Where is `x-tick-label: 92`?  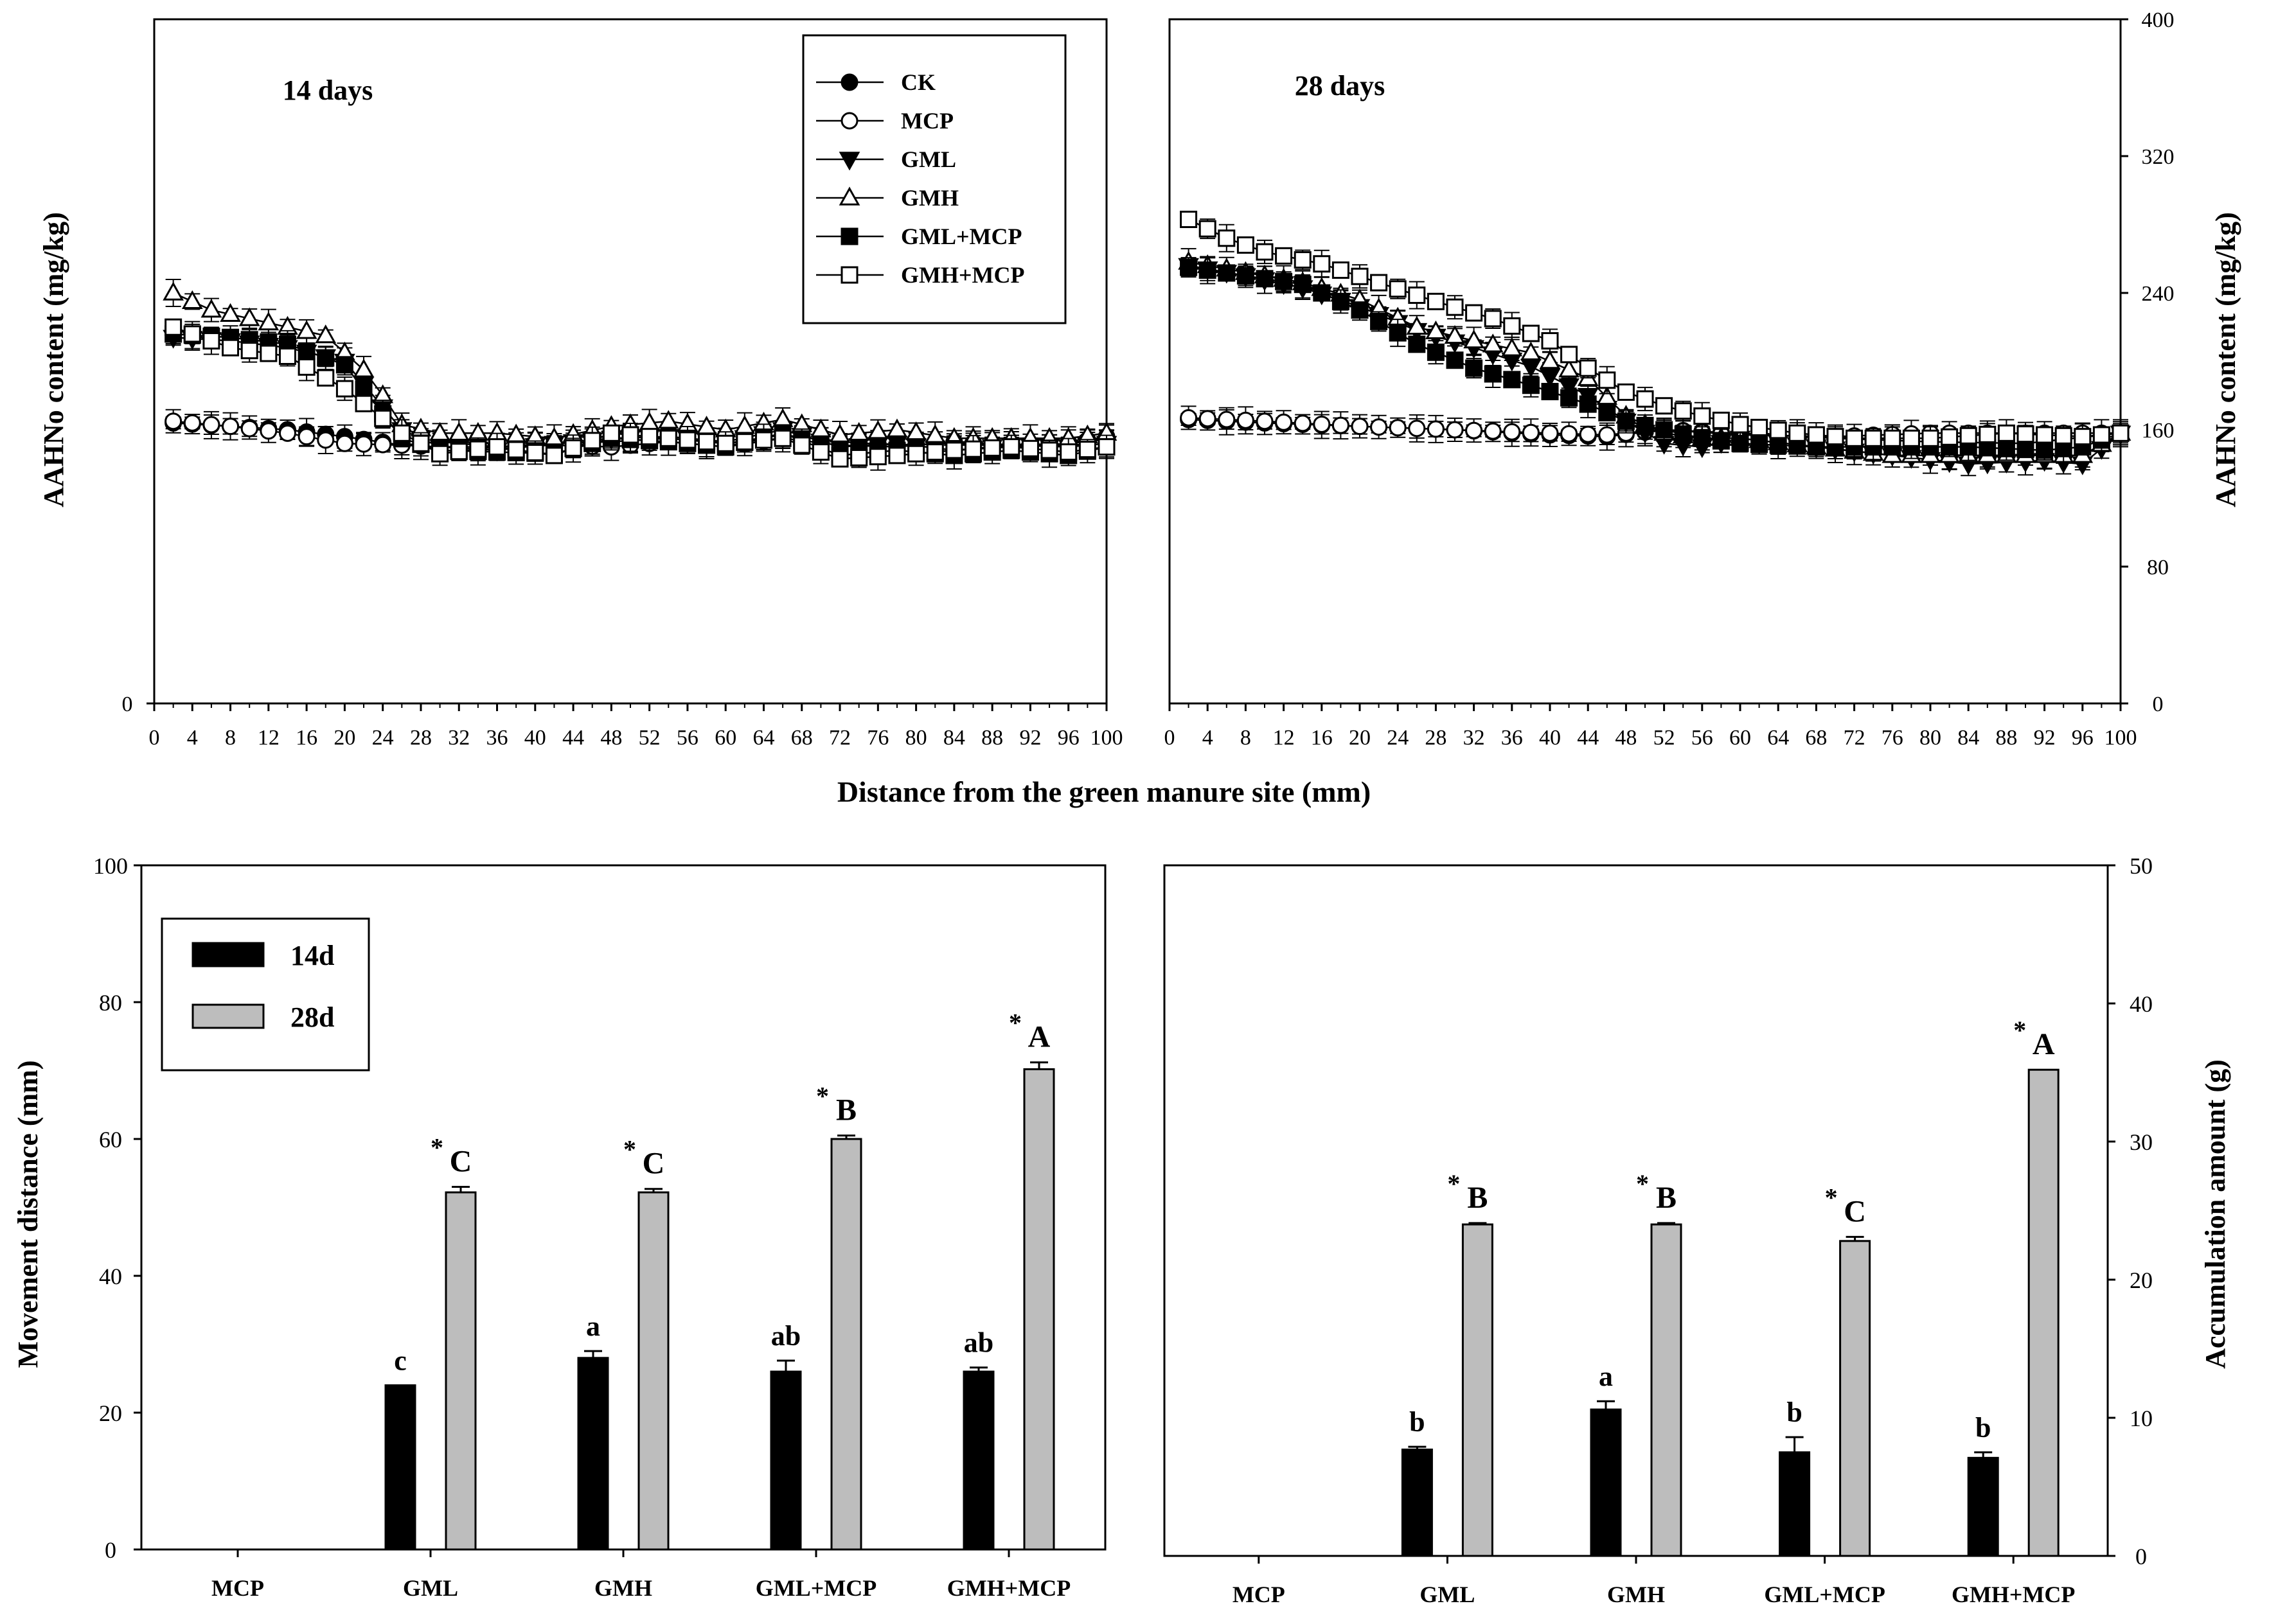
x-tick-label: 92 is located at coordinates (1030, 738).